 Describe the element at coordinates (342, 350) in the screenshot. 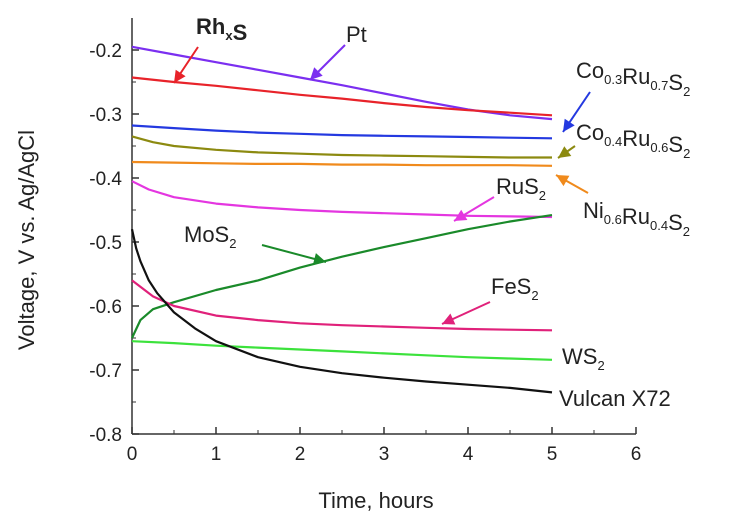

I see `series-line-ws2` at that location.